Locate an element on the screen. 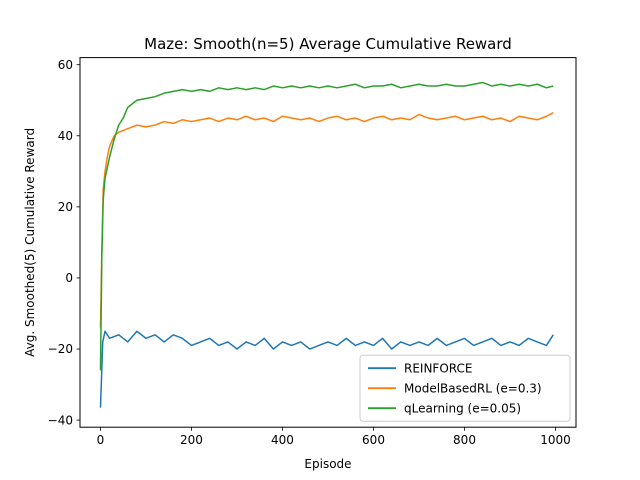 Image resolution: width=640 pixels, height=480 pixels. x-tick-label-0: 0 is located at coordinates (101, 440).